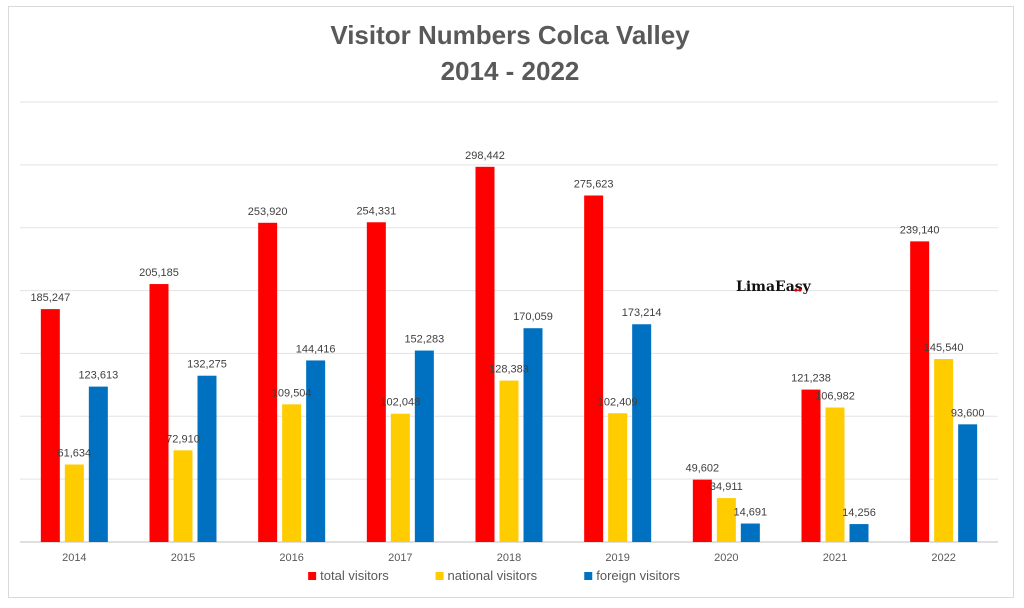  Describe the element at coordinates (594, 185) in the screenshot. I see `data-label: 275,623` at that location.